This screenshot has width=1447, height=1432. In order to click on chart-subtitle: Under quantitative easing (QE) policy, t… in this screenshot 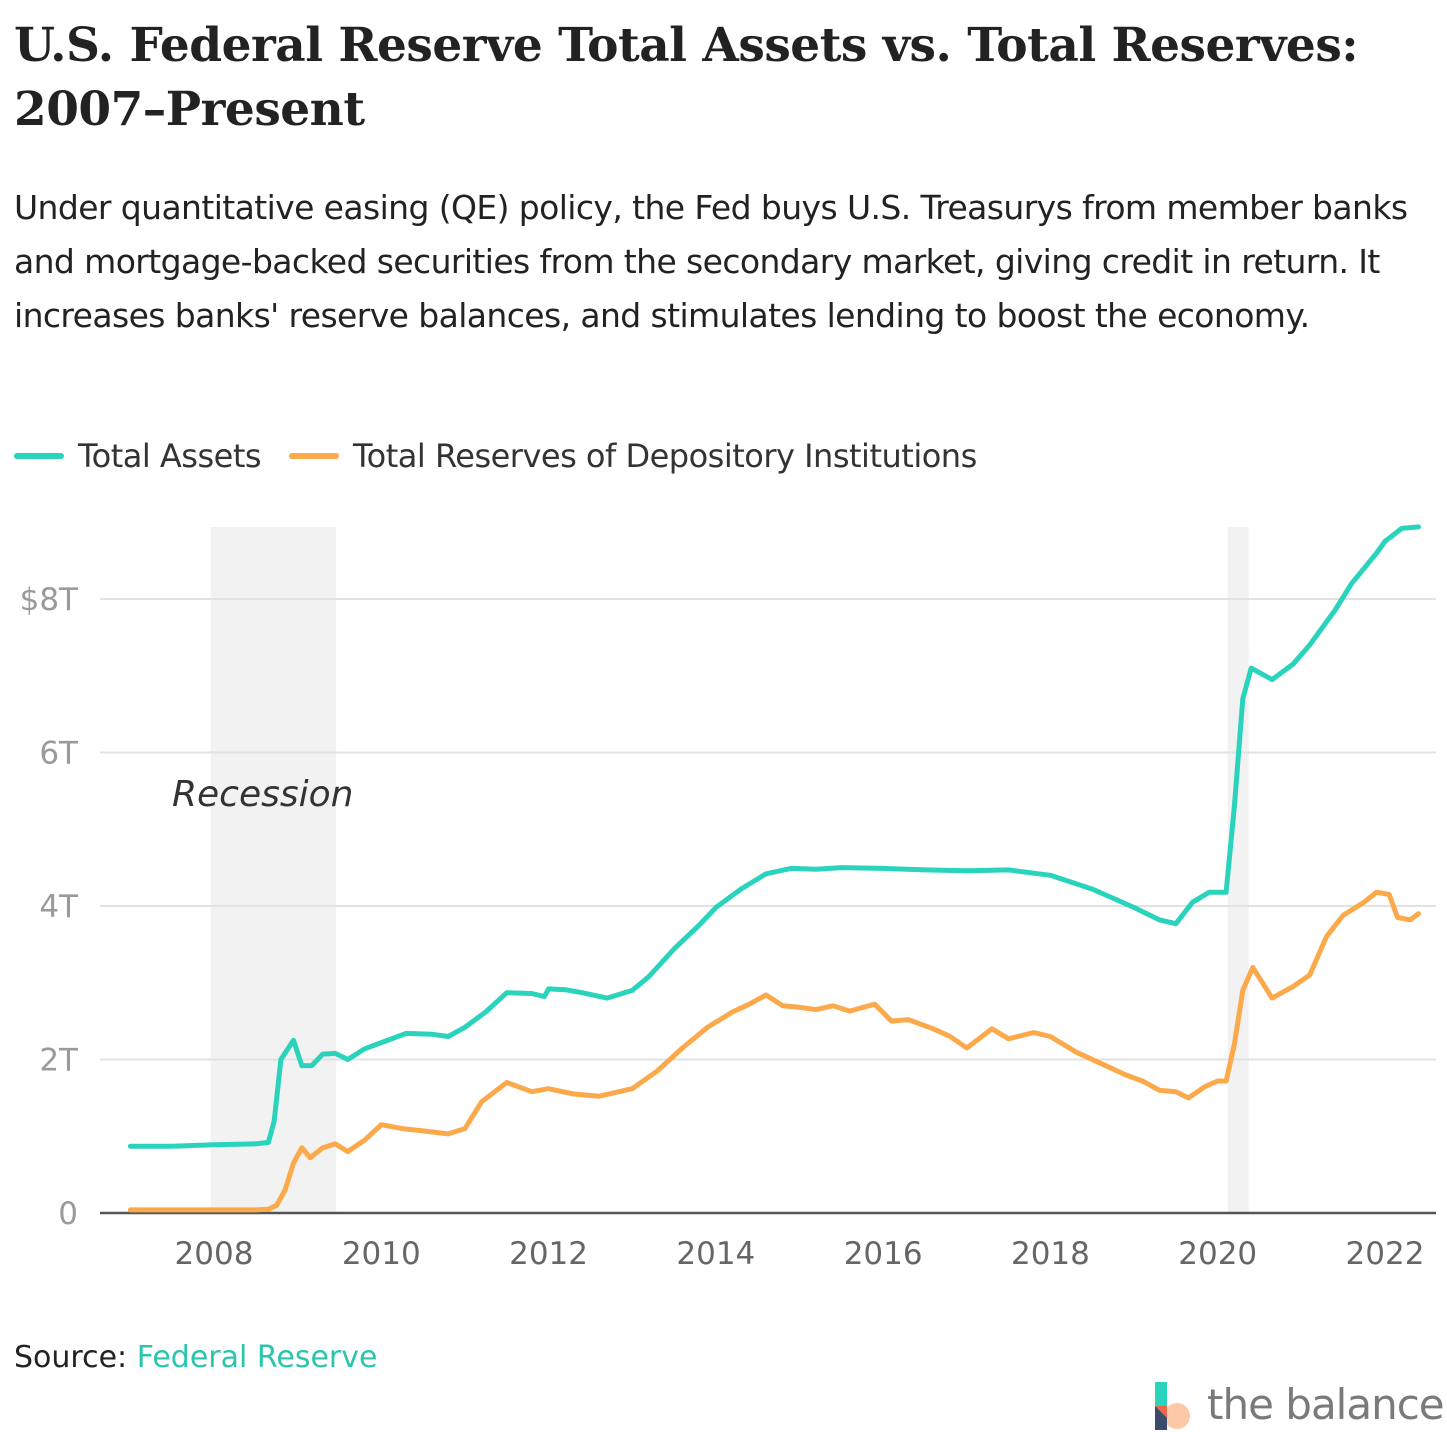, I will do `click(711, 261)`.